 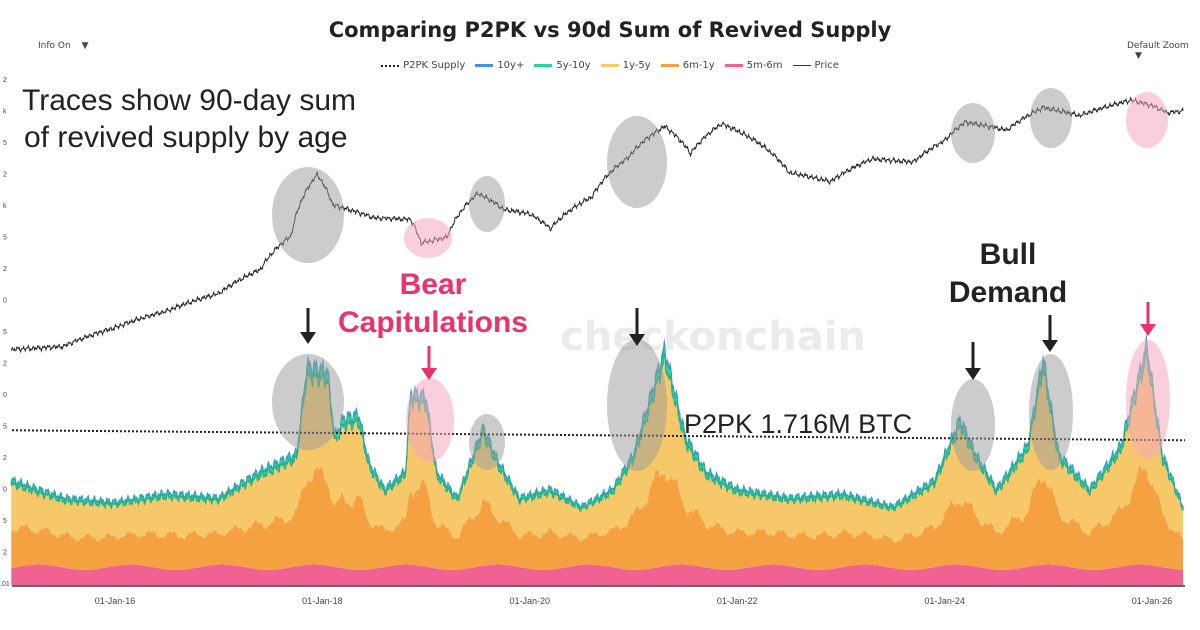 I want to click on area-5m-6m, so click(x=597, y=574).